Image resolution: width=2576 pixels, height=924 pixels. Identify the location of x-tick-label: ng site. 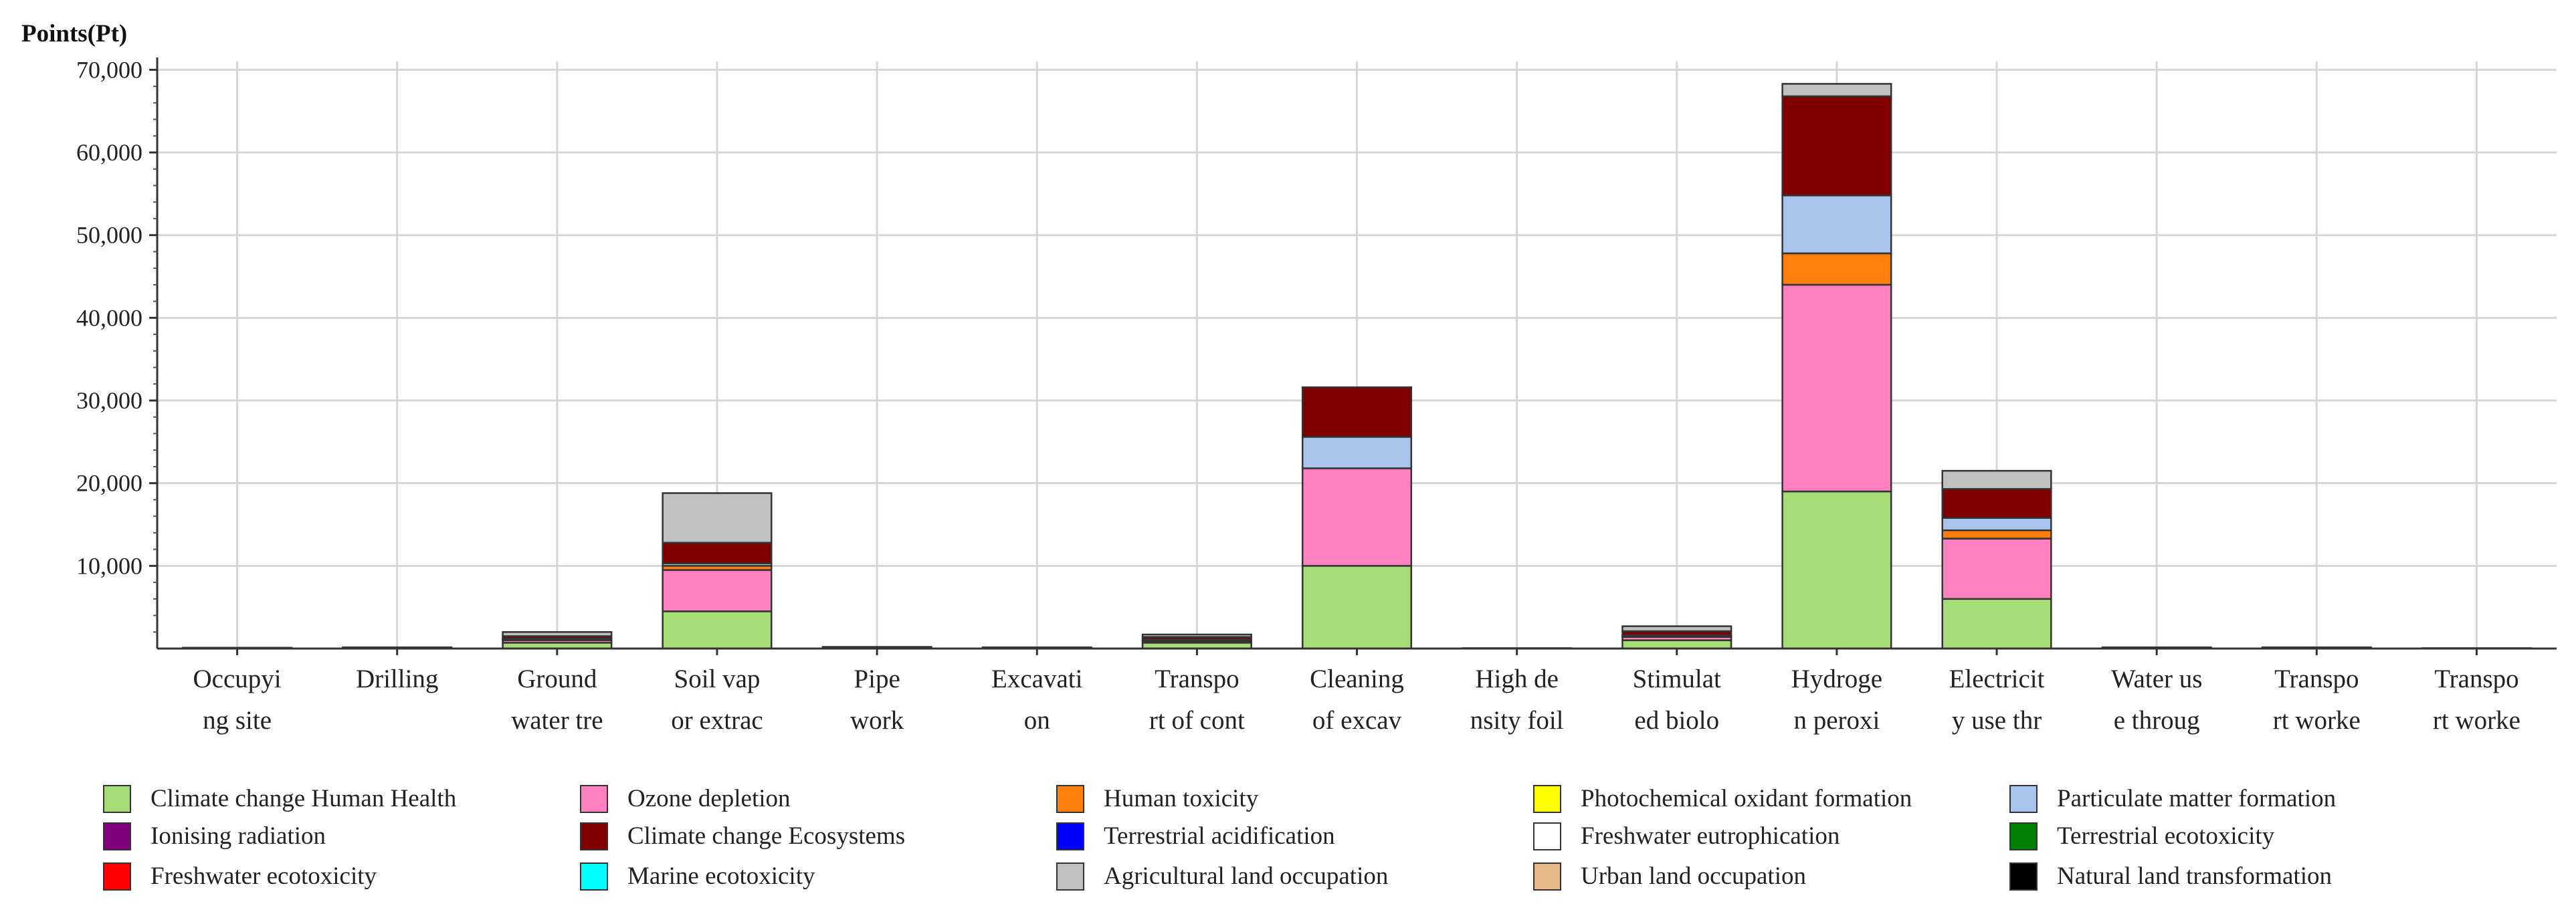
(237, 720).